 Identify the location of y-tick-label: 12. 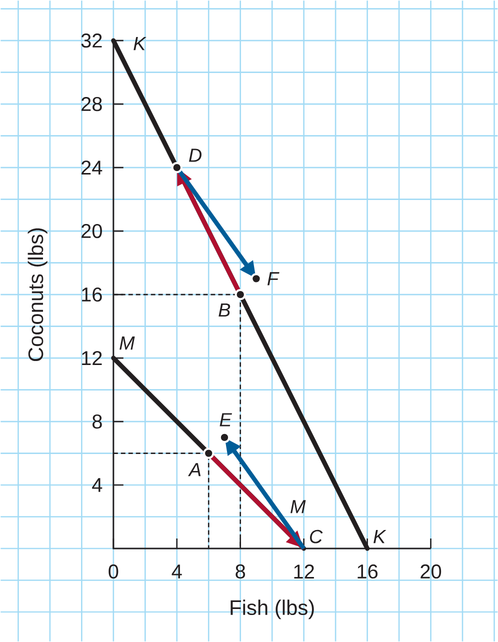
(92, 358).